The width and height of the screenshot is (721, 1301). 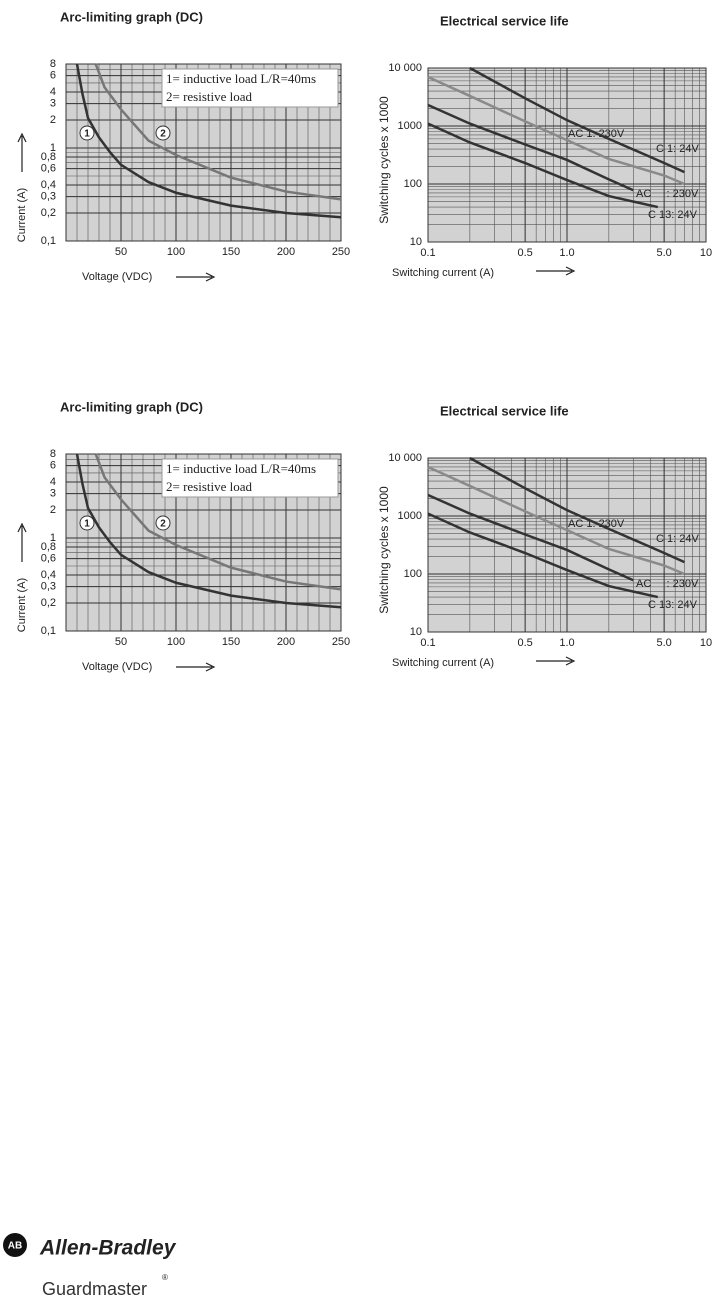 I want to click on series-label: 1, so click(x=87, y=134).